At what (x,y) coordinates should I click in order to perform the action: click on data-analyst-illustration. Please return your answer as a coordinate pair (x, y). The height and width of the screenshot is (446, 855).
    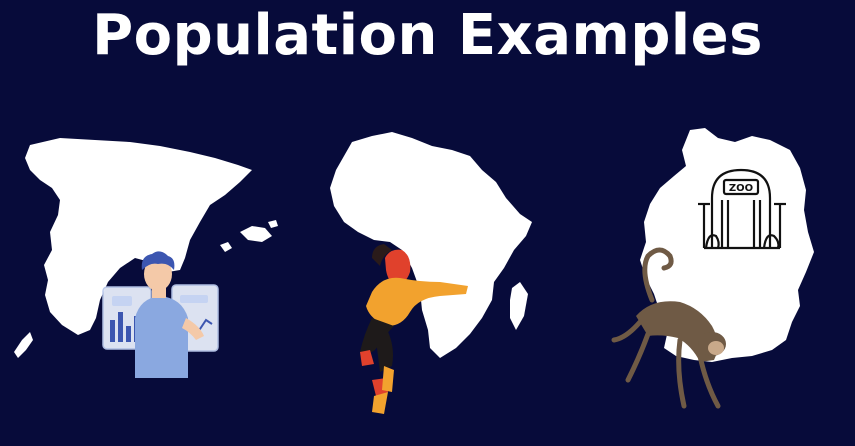
    Looking at the image, I should click on (160, 314).